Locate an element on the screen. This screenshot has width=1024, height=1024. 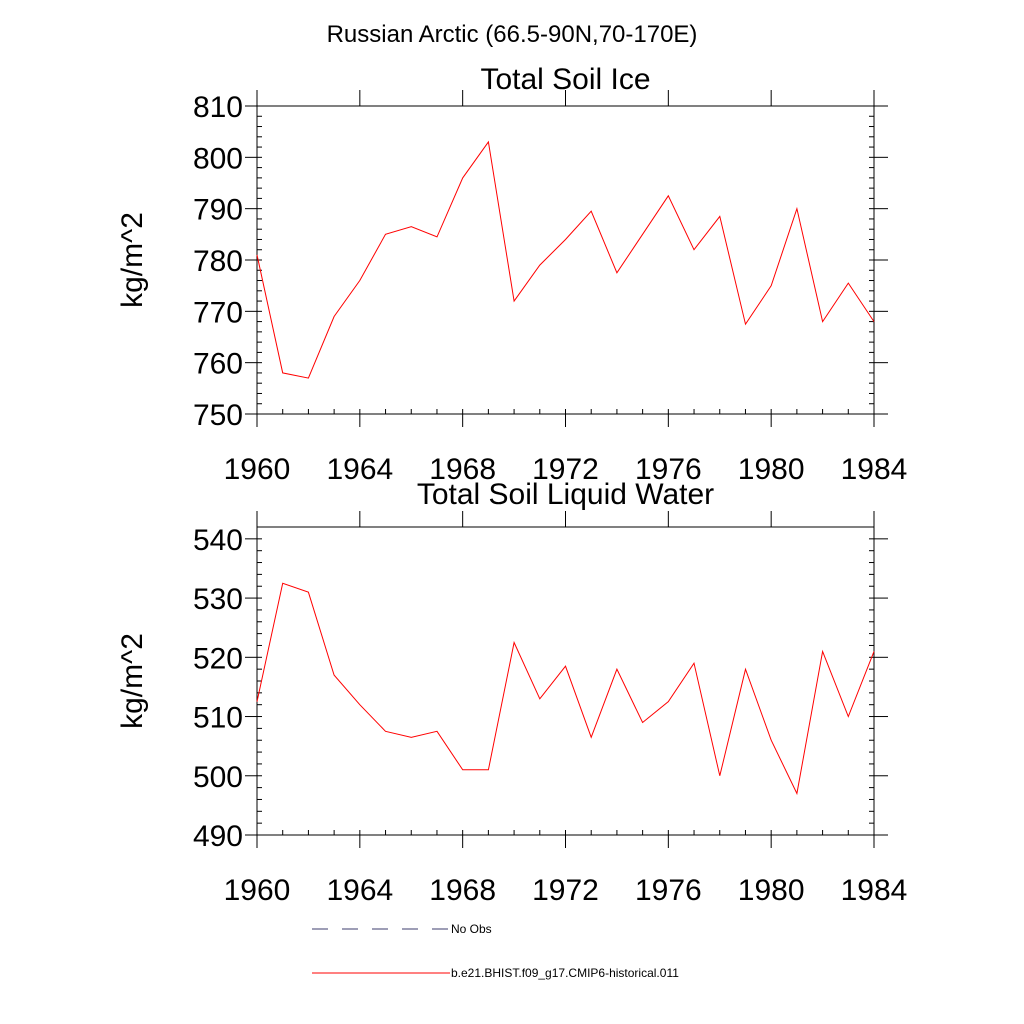
y-tick-label: 760 is located at coordinates (218, 364).